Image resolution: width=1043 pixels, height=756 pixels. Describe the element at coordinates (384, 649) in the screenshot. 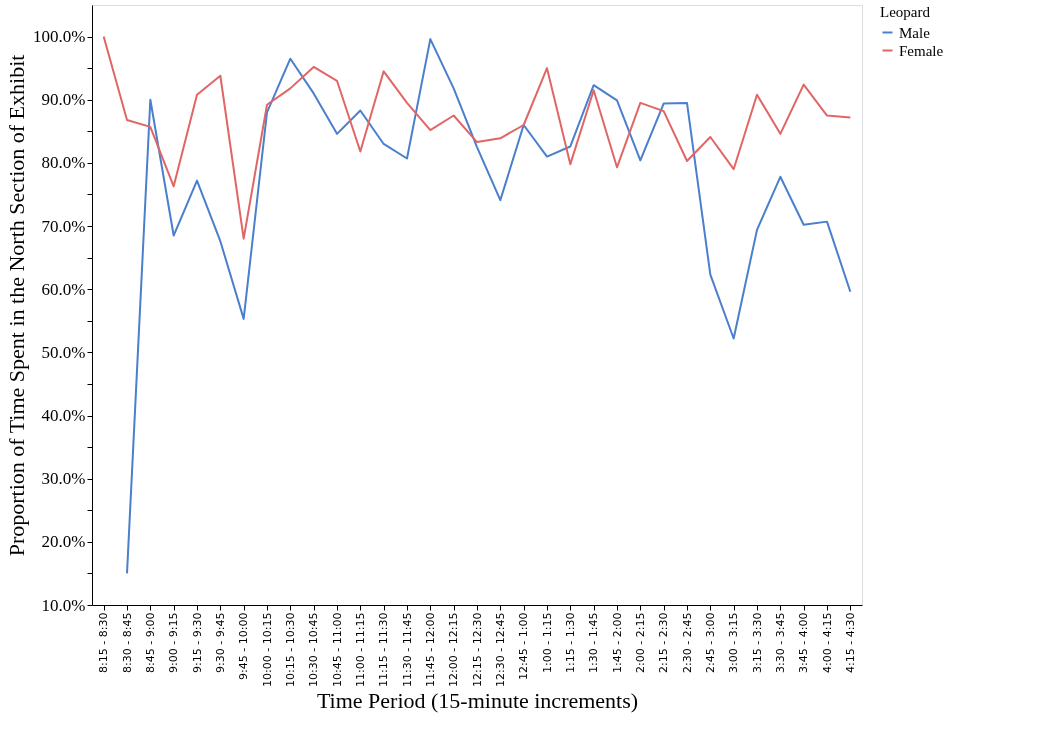

I see `x-tick-label: 11:15 - 11:30` at that location.